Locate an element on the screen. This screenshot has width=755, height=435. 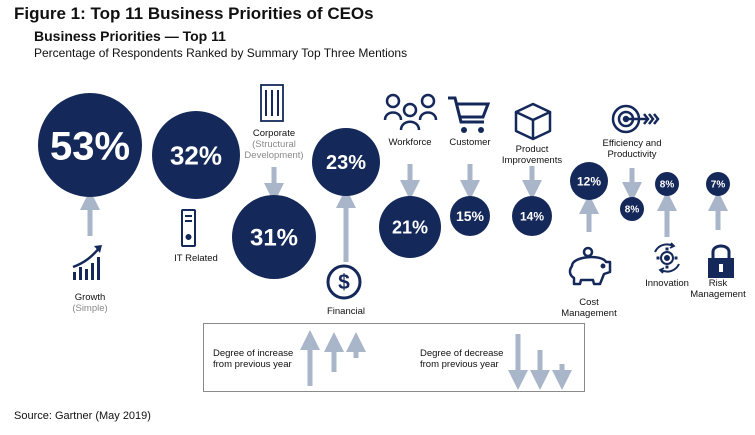
value-label-workforce: 21% is located at coordinates (410, 227).